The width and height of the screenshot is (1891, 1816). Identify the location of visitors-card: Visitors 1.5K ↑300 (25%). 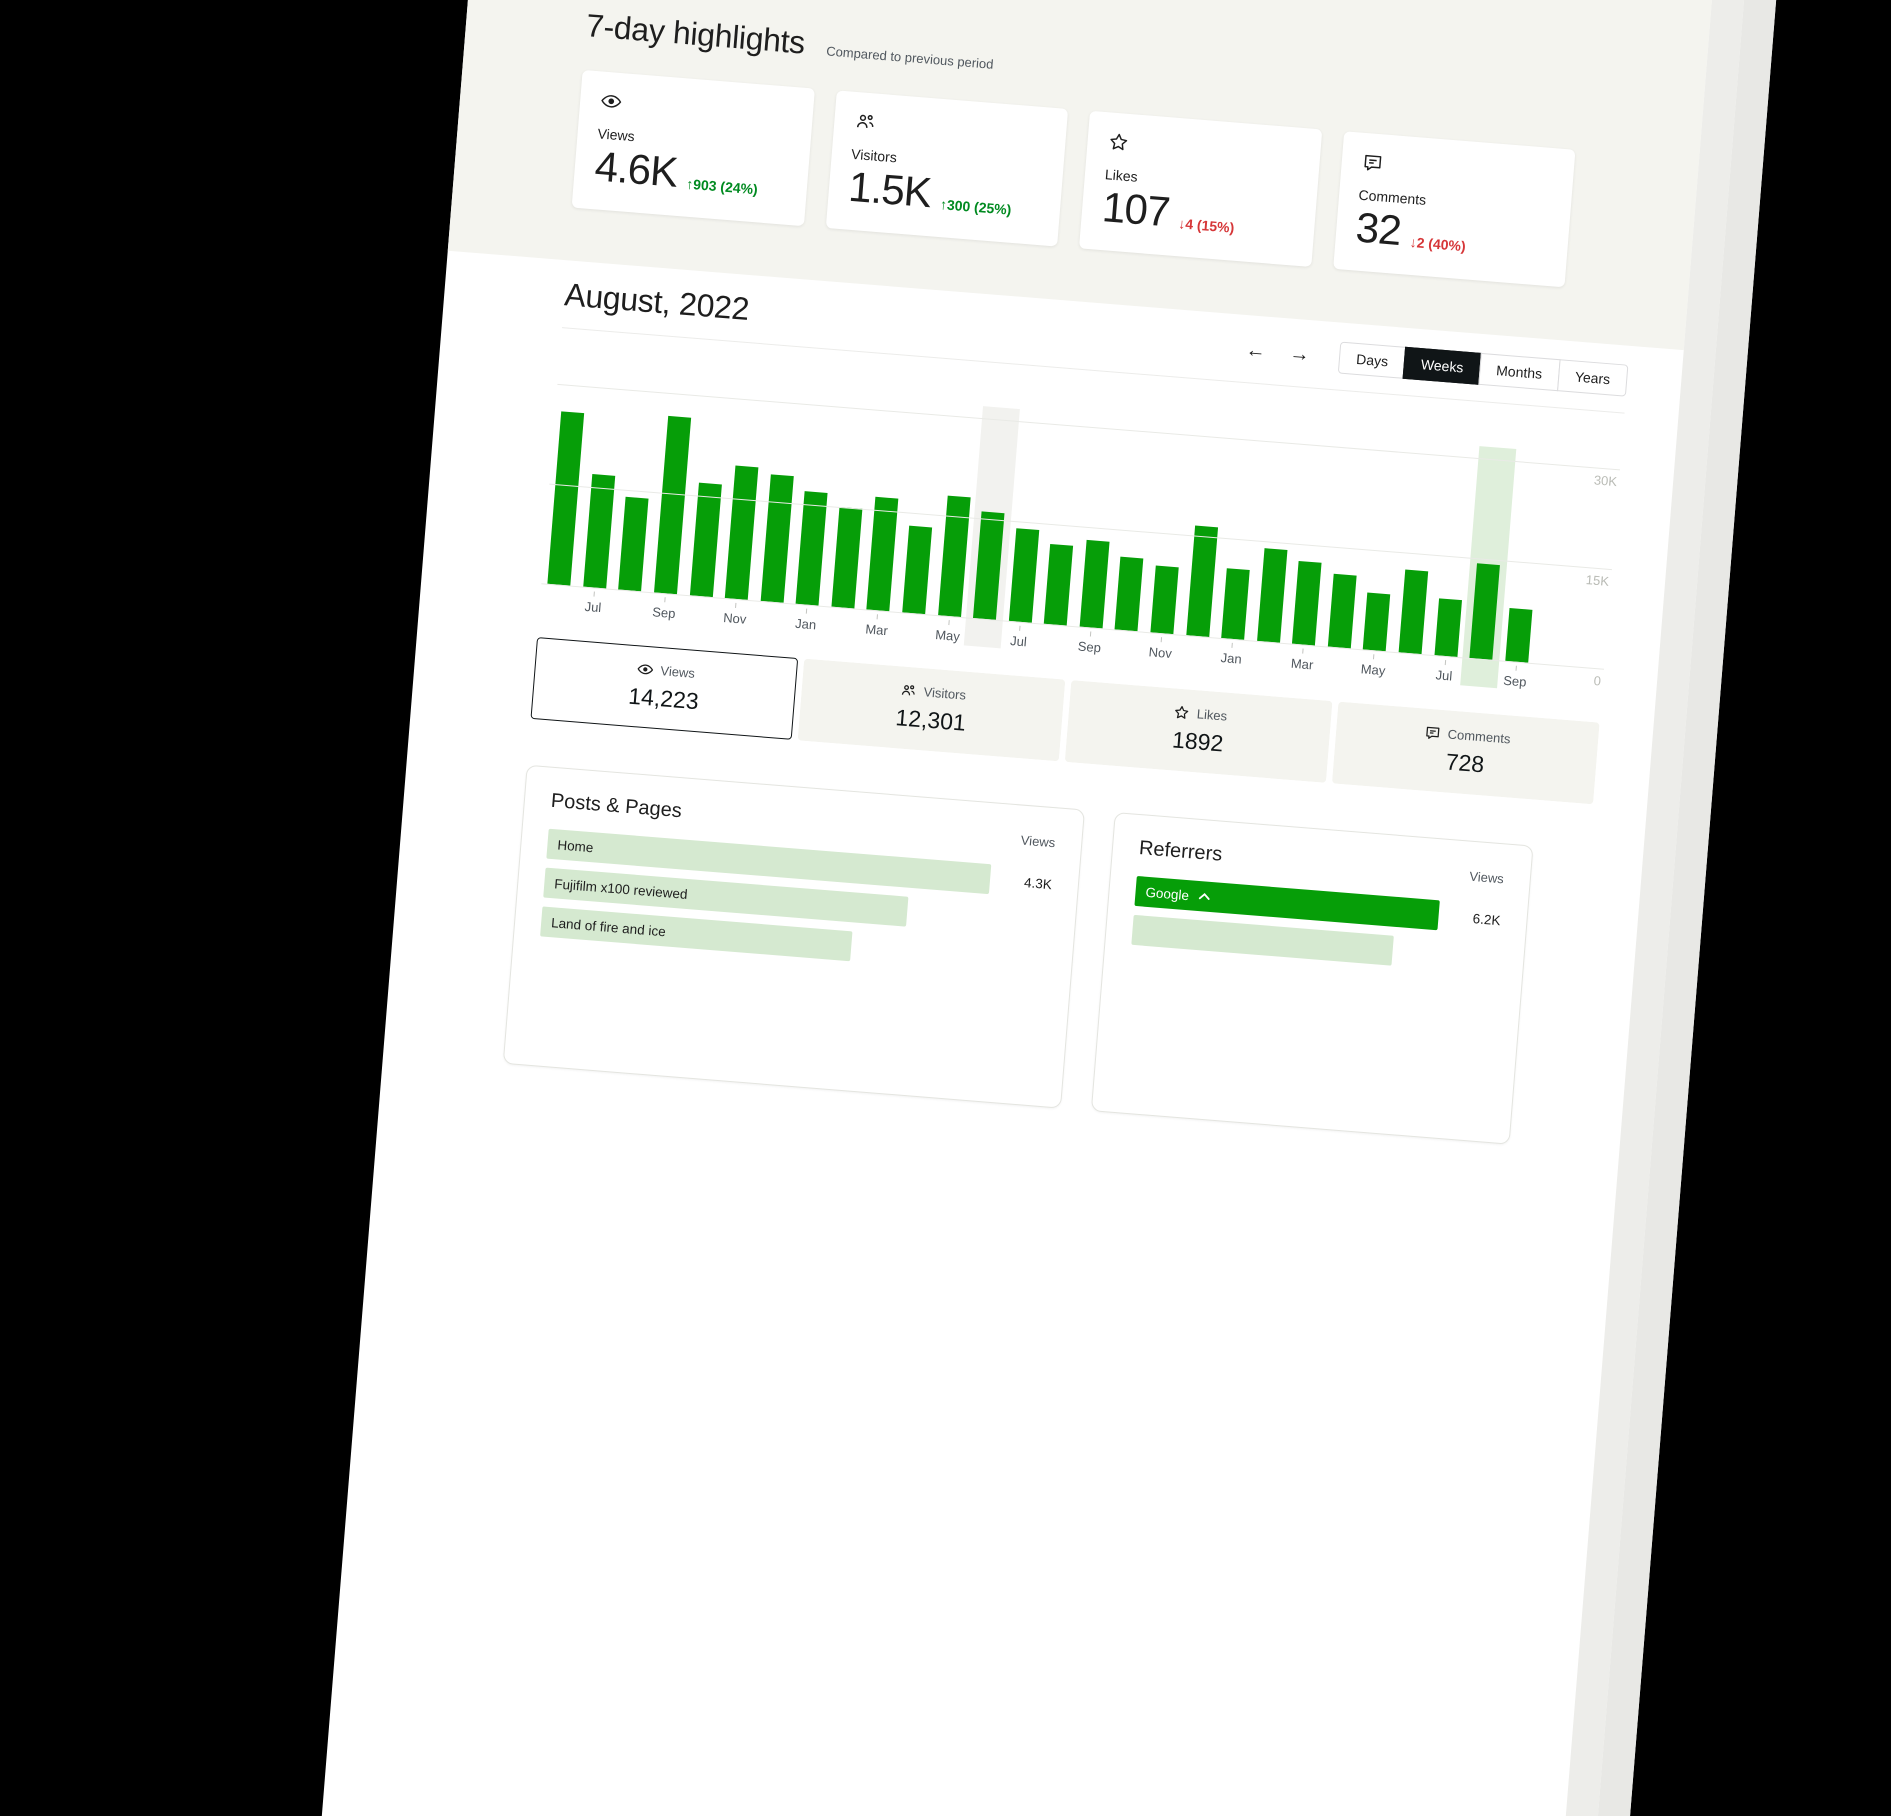
(947, 168).